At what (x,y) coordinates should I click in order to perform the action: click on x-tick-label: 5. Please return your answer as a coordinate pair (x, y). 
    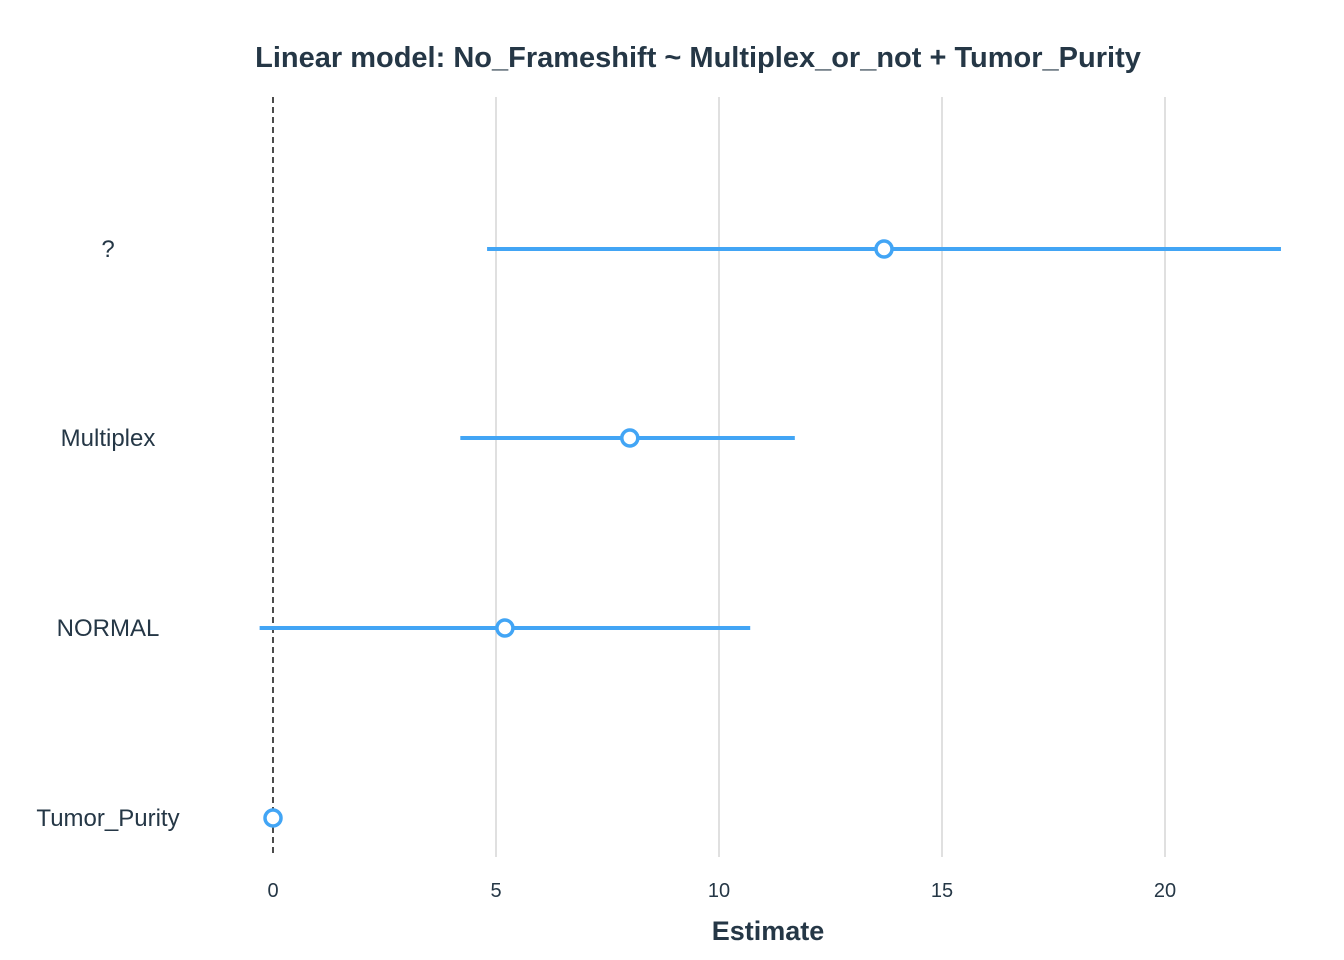
    Looking at the image, I should click on (495, 891).